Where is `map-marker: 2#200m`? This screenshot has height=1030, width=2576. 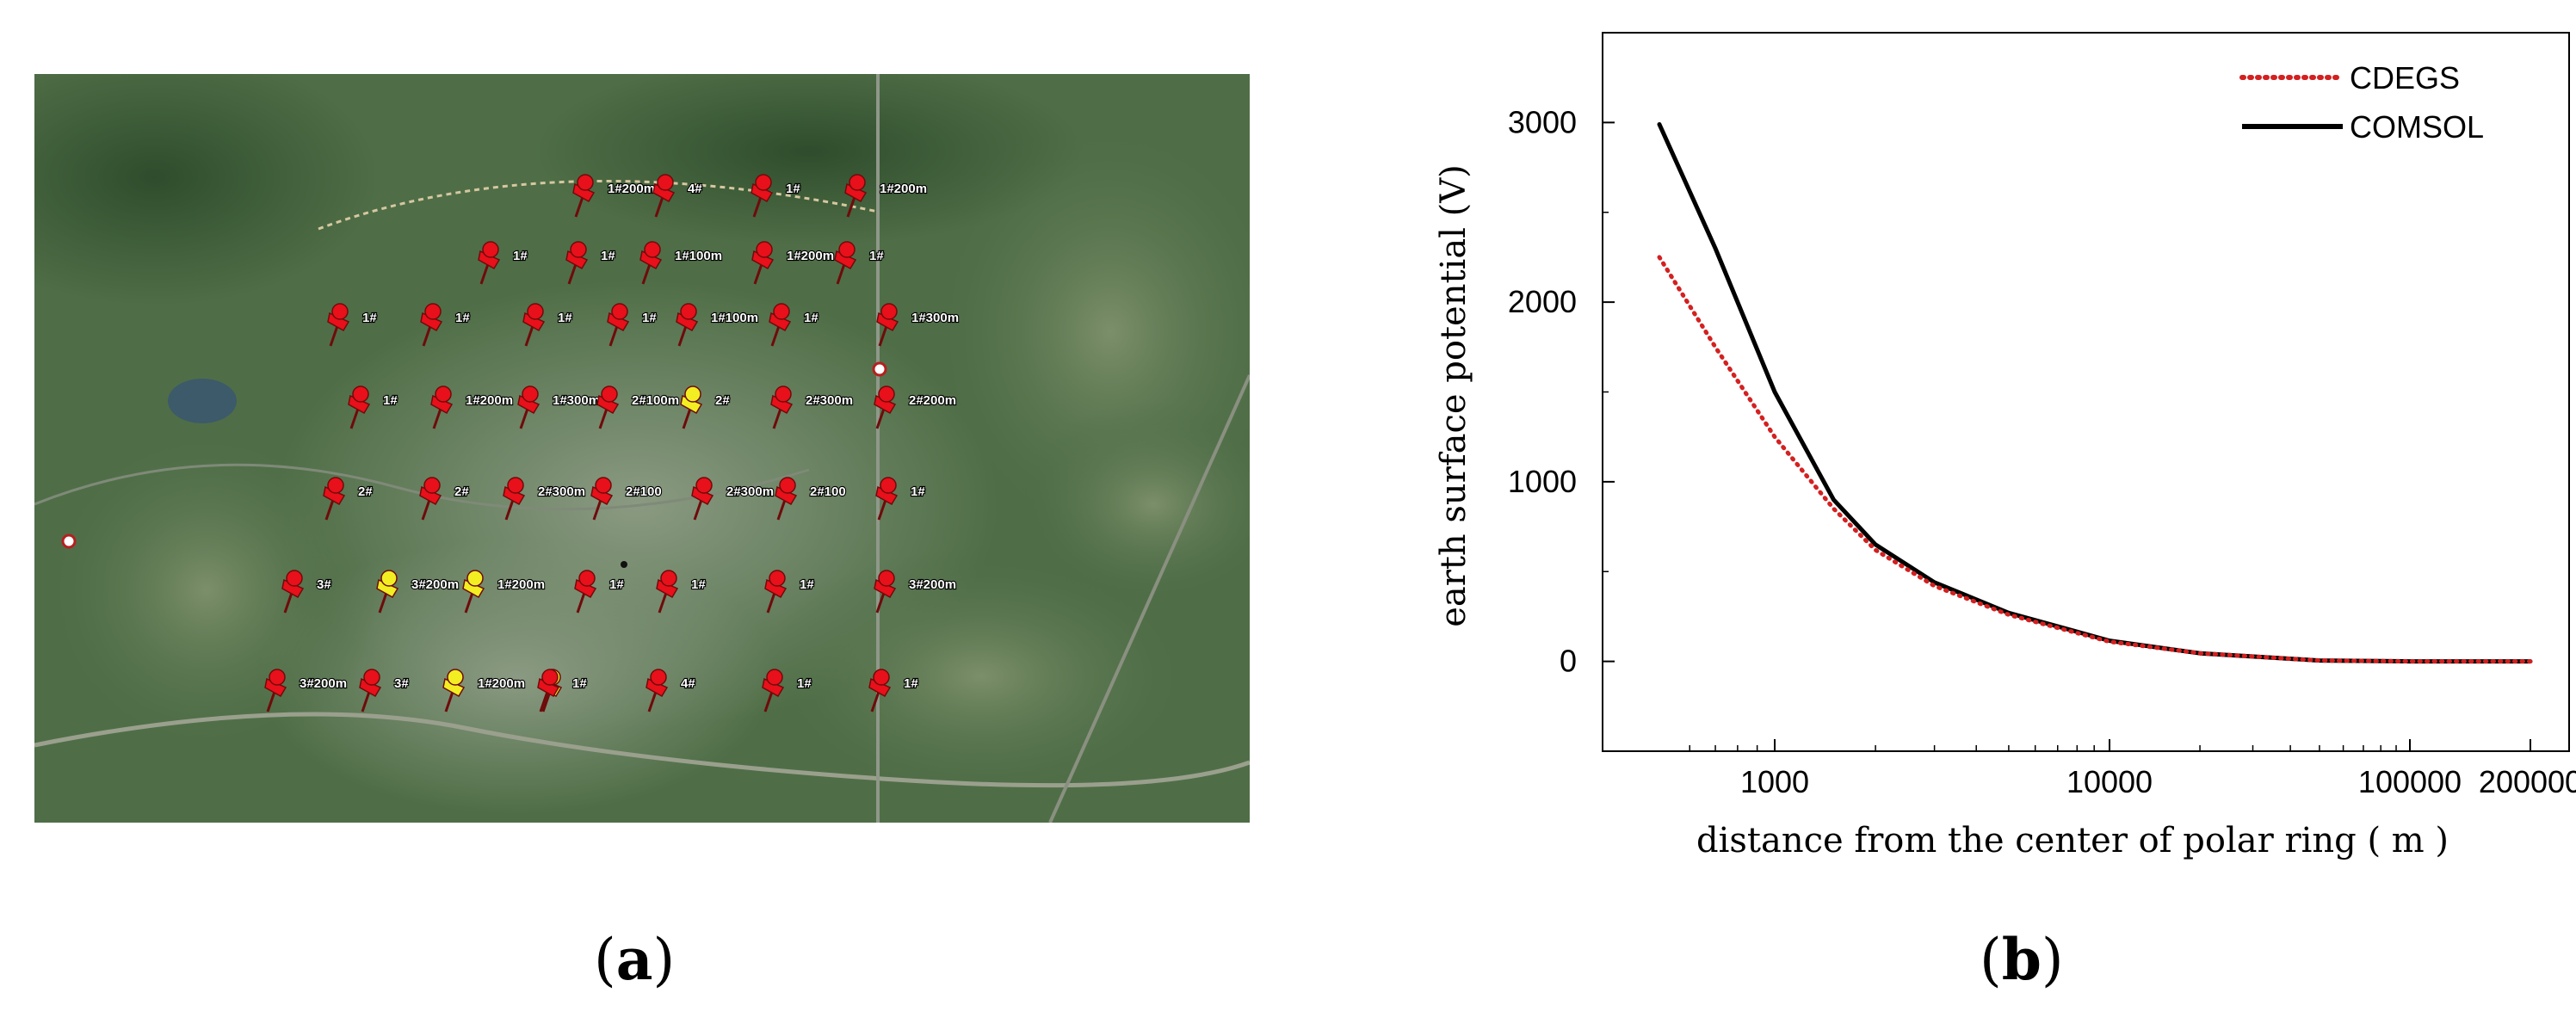 map-marker: 2#200m is located at coordinates (915, 407).